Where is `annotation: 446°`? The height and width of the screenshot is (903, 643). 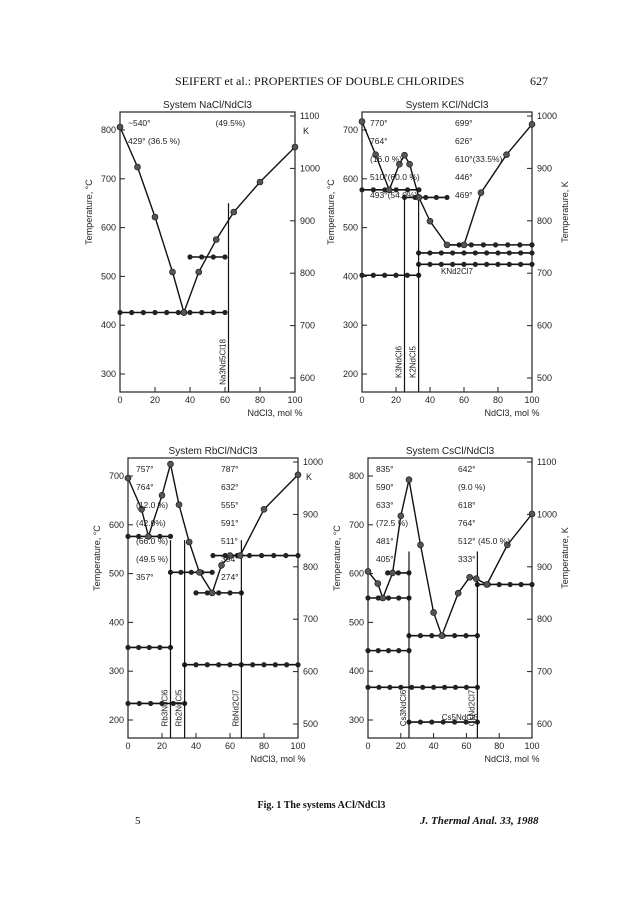
annotation: 446° is located at coordinates (464, 177).